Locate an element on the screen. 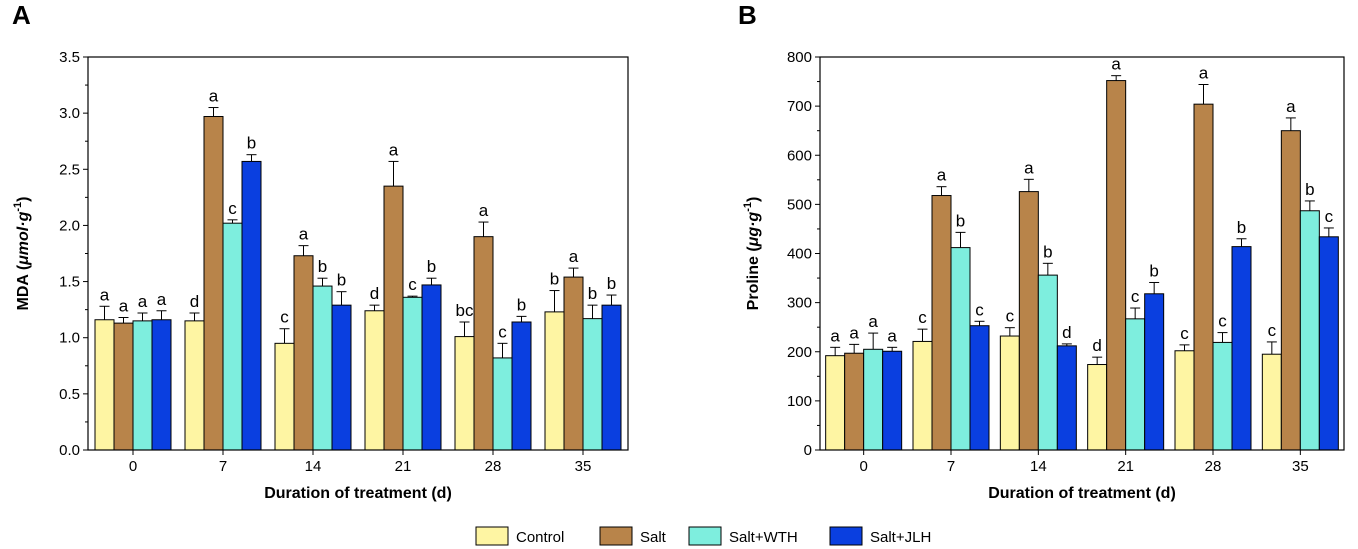  y-tick-label: 2.0 is located at coordinates (69, 225).